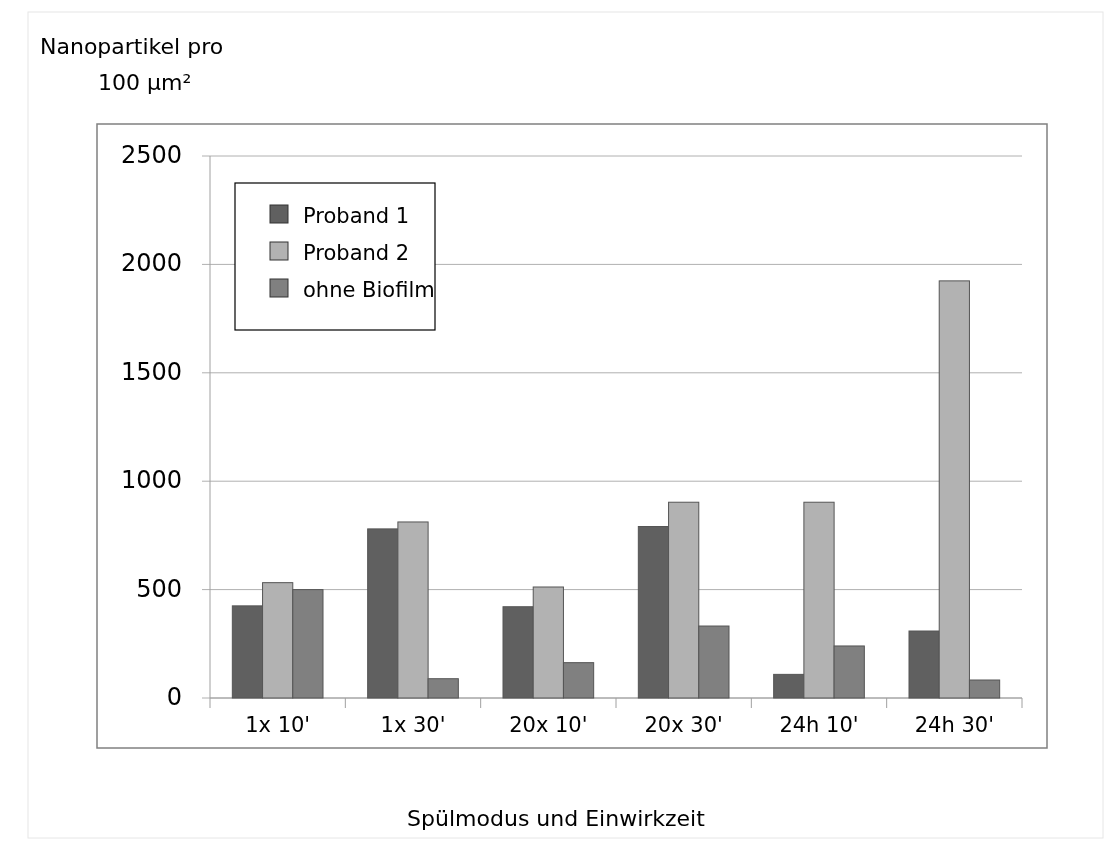 This screenshot has width=1113, height=846. What do you see at coordinates (151, 263) in the screenshot?
I see `y-tick-label: 2000` at bounding box center [151, 263].